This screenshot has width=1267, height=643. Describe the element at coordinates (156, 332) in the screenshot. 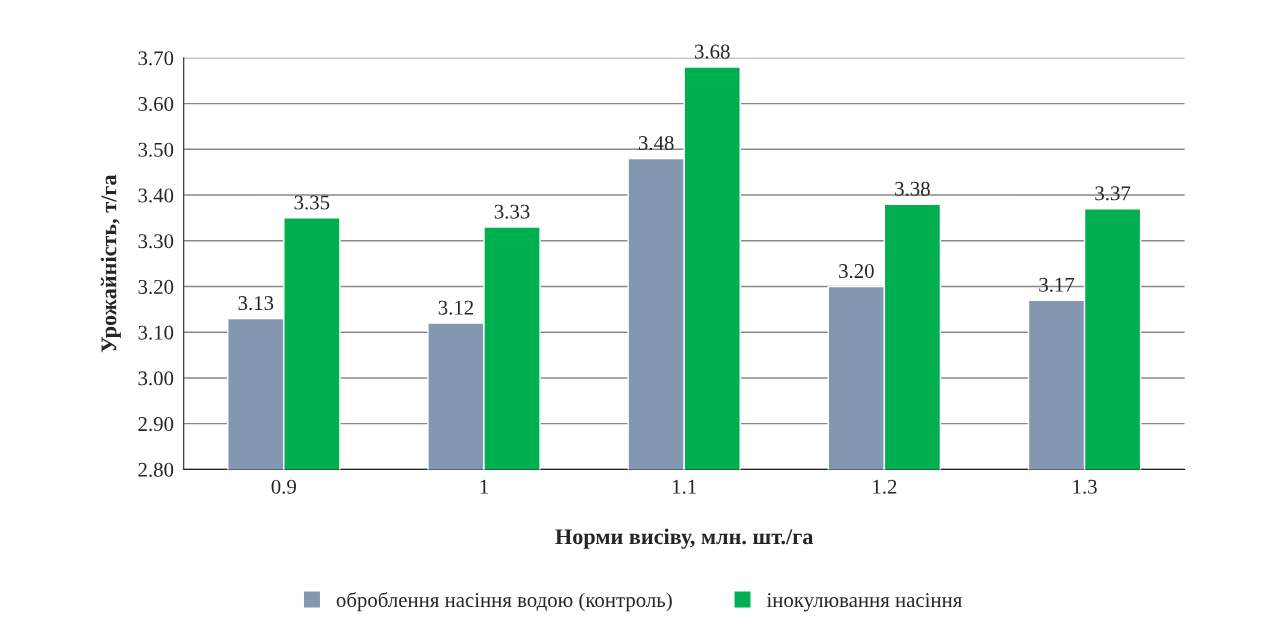

I see `y-tick-label: 3.10` at that location.